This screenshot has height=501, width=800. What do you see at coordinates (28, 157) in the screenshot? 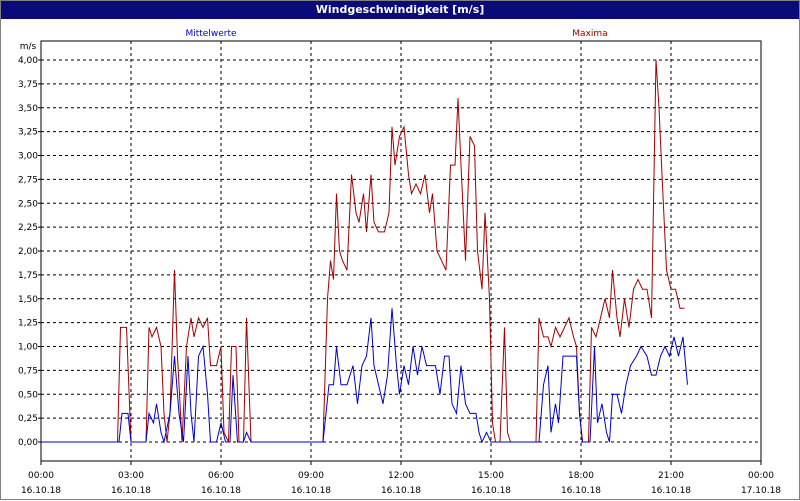
I see `y-tick-label: 3,00` at bounding box center [28, 157].